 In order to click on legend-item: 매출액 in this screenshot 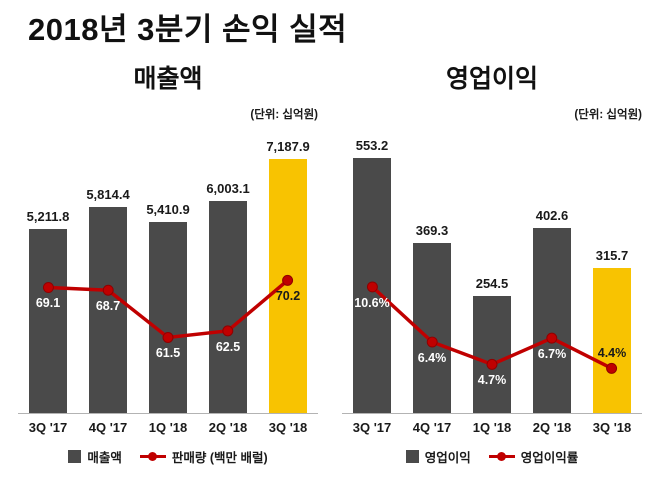, I will do `click(95, 456)`.